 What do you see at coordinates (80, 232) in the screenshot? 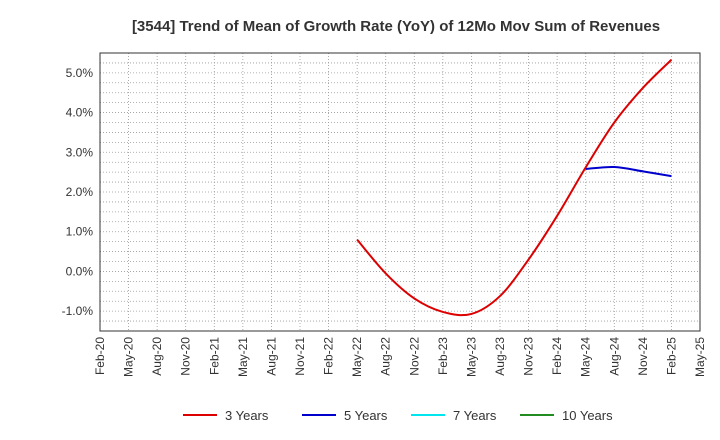
I see `y-tick-label: 1.0%` at bounding box center [80, 232].